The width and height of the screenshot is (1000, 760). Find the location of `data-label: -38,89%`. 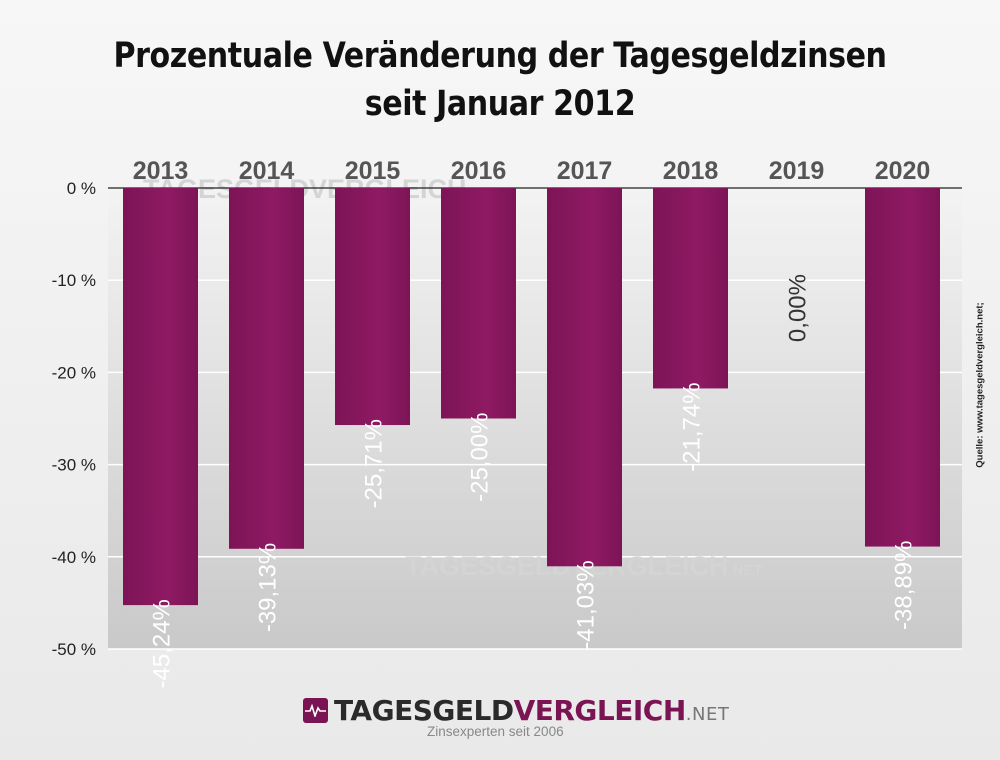

data-label: -38,89% is located at coordinates (904, 585).